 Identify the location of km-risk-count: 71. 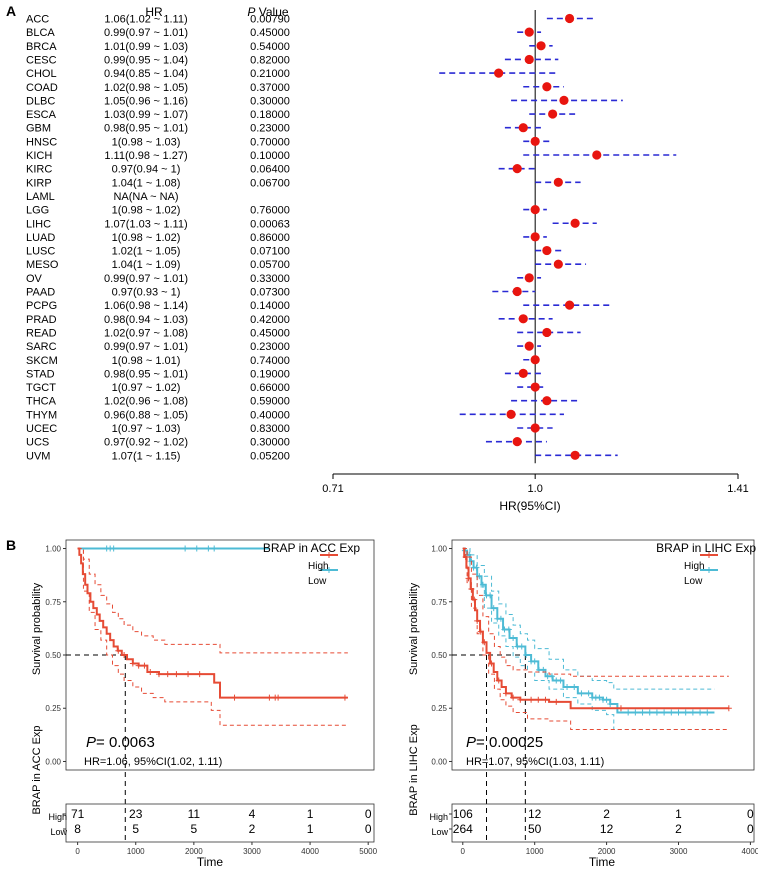
(78, 814).